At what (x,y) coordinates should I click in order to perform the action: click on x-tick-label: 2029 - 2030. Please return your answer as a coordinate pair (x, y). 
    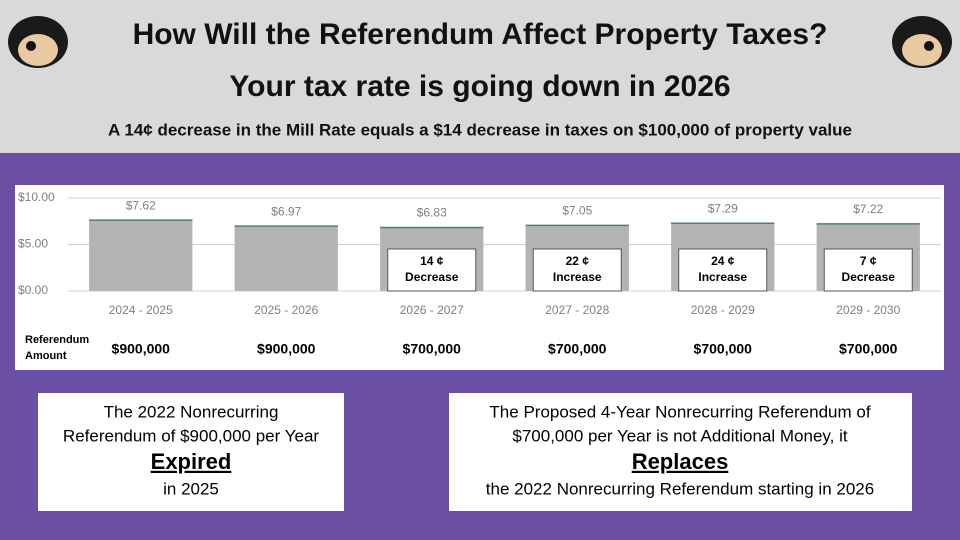
    Looking at the image, I should click on (868, 310).